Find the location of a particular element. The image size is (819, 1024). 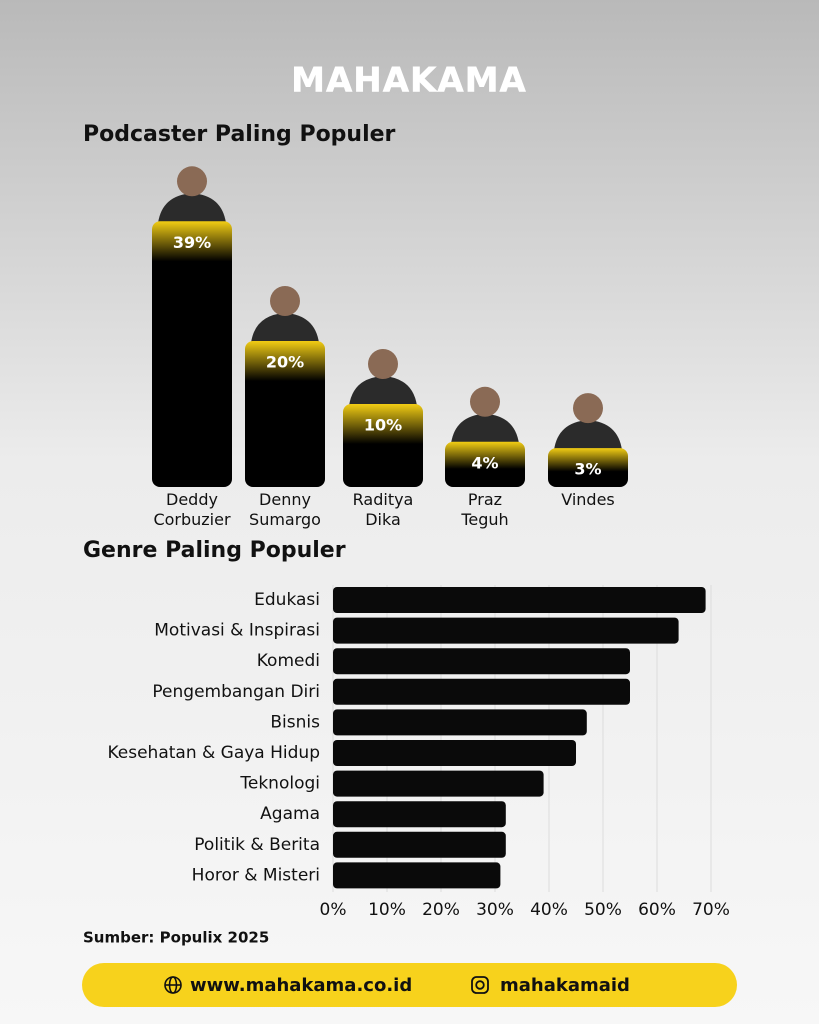

value-label: 3% is located at coordinates (587, 469).